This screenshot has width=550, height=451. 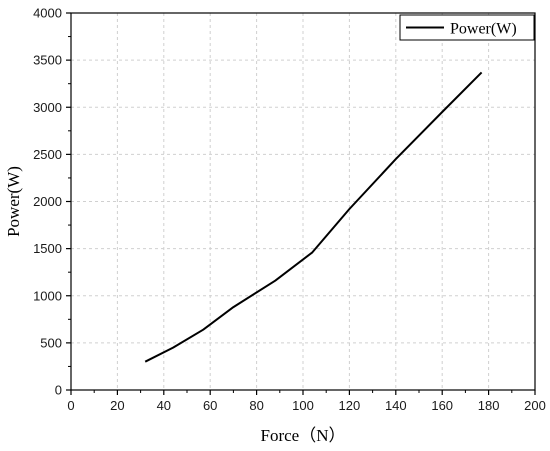 What do you see at coordinates (58, 390) in the screenshot?
I see `y-tick-label: 0` at bounding box center [58, 390].